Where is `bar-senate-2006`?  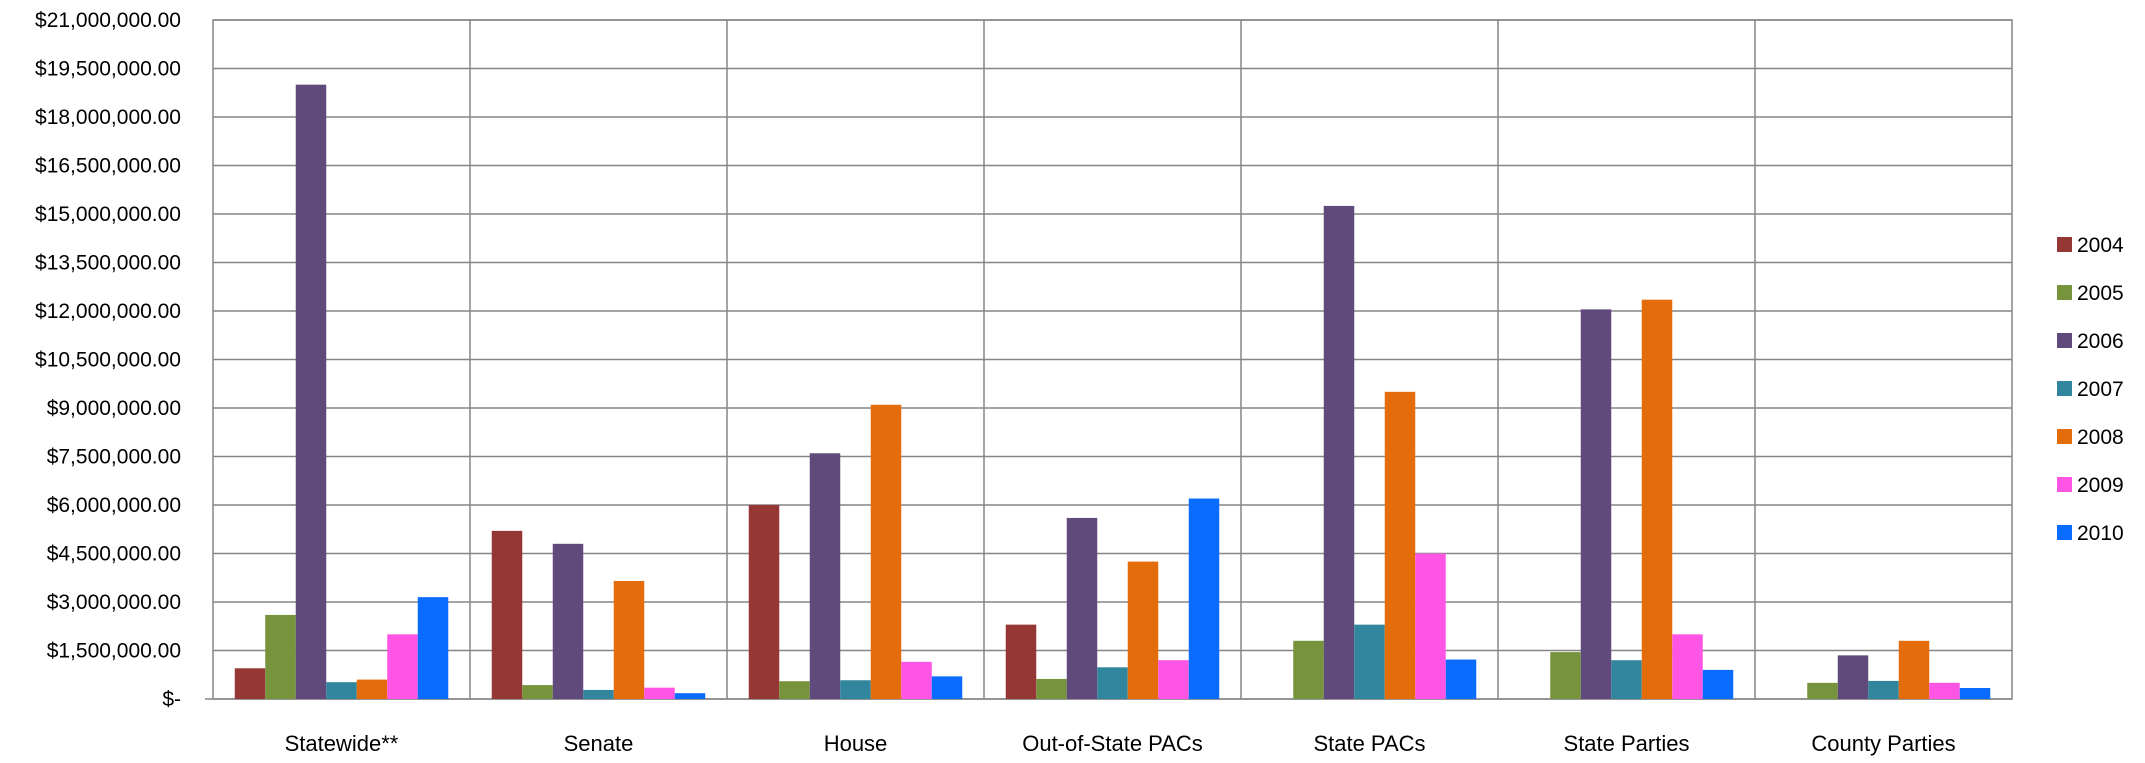
bar-senate-2006 is located at coordinates (568, 621).